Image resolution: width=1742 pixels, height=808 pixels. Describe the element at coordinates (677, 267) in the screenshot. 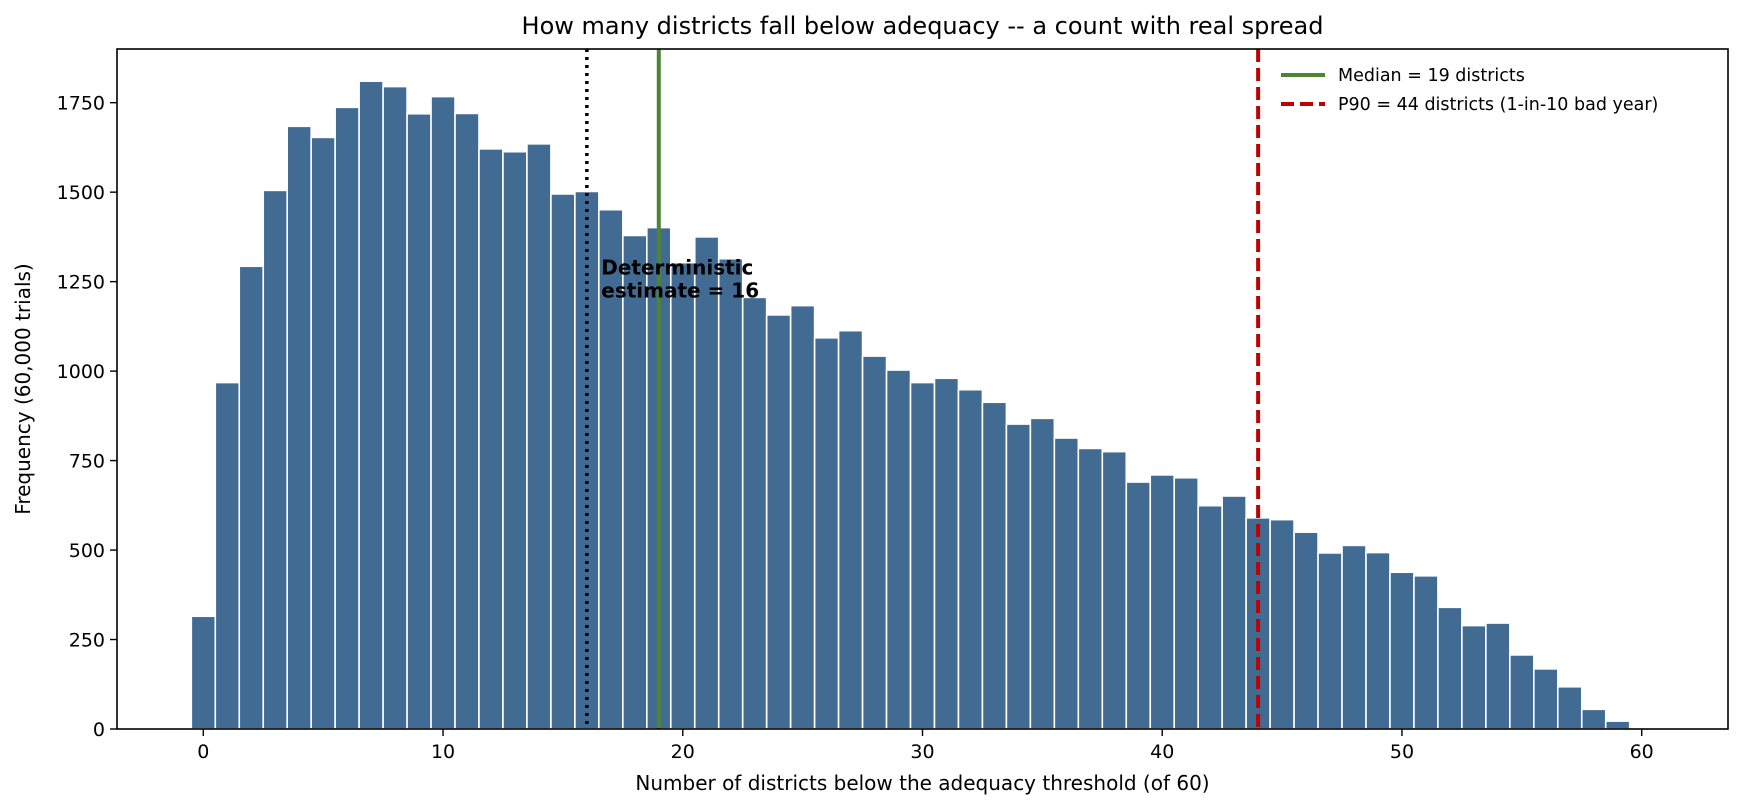

I see `deterministic-annotation-line1: Deterministic` at that location.